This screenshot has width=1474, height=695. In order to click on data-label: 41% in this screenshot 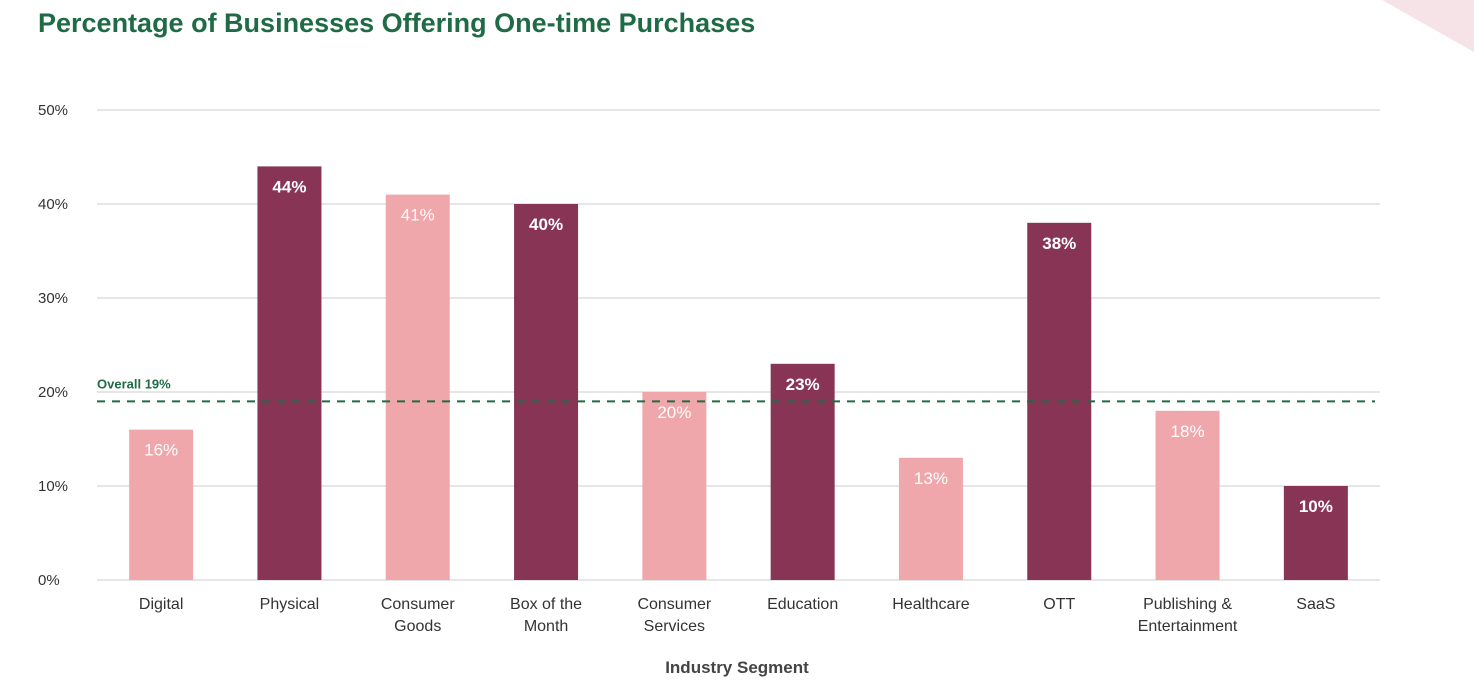, I will do `click(418, 215)`.